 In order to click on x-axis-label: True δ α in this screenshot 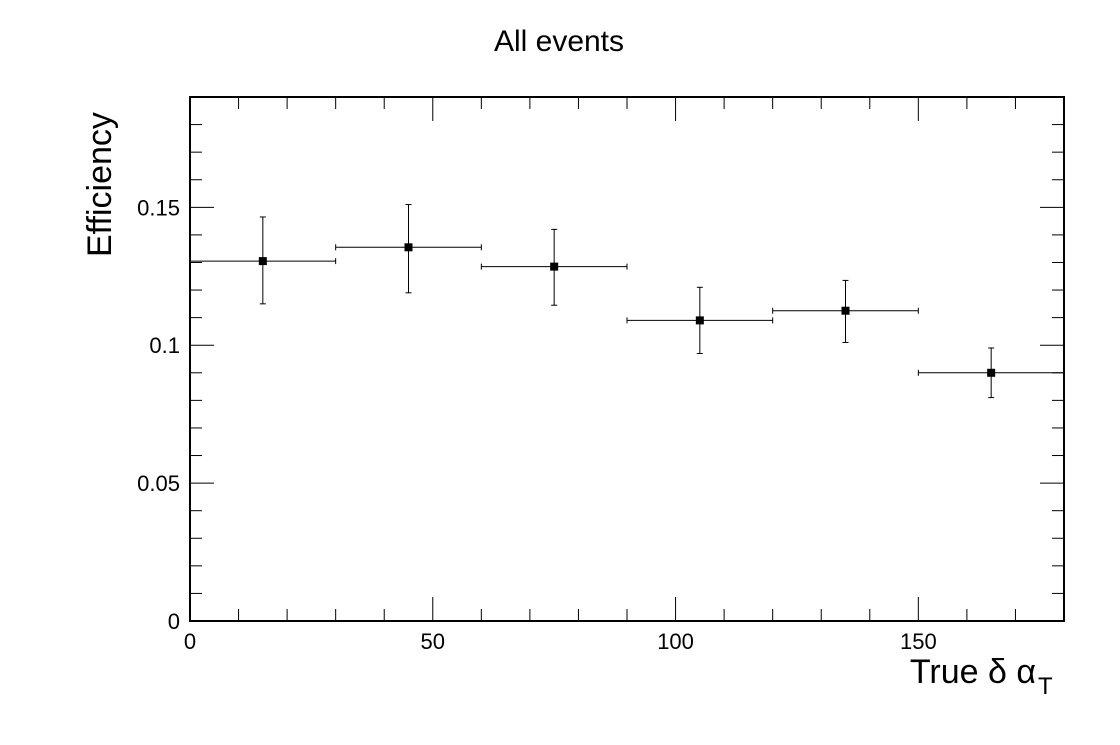, I will do `click(973, 672)`.